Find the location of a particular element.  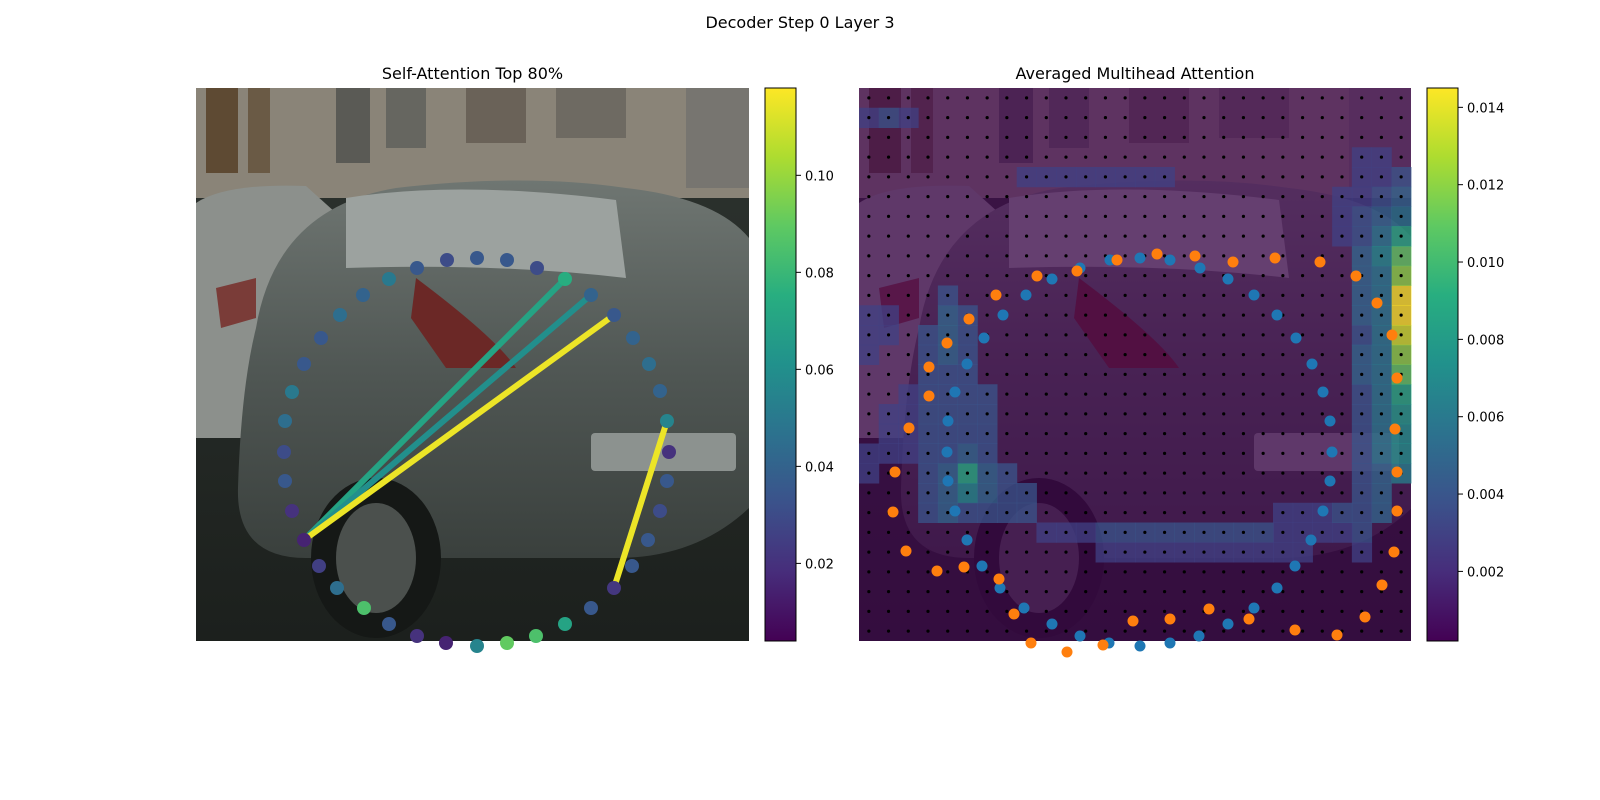

right-panel-title: Averaged Multihead Attention is located at coordinates (1135, 73).